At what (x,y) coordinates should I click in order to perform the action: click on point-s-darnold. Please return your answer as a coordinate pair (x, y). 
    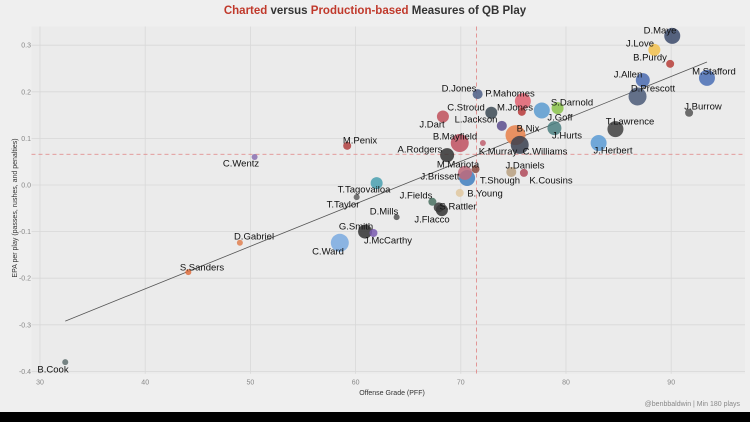
    Looking at the image, I should click on (557, 108).